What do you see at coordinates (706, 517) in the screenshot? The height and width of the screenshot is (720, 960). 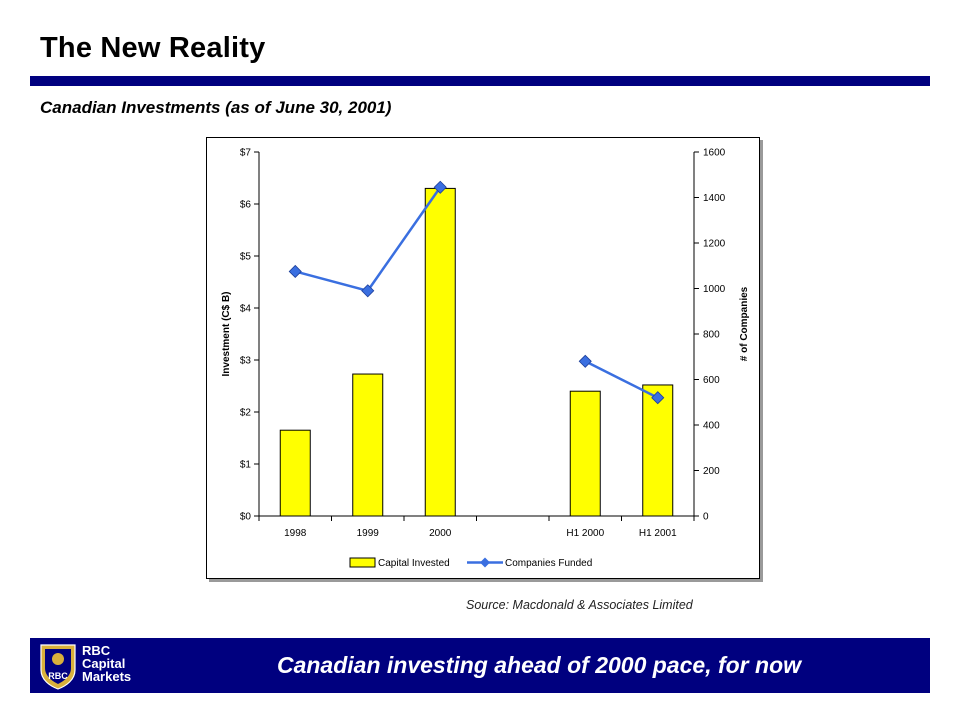 I see `y-right-tick-label: 0` at bounding box center [706, 517].